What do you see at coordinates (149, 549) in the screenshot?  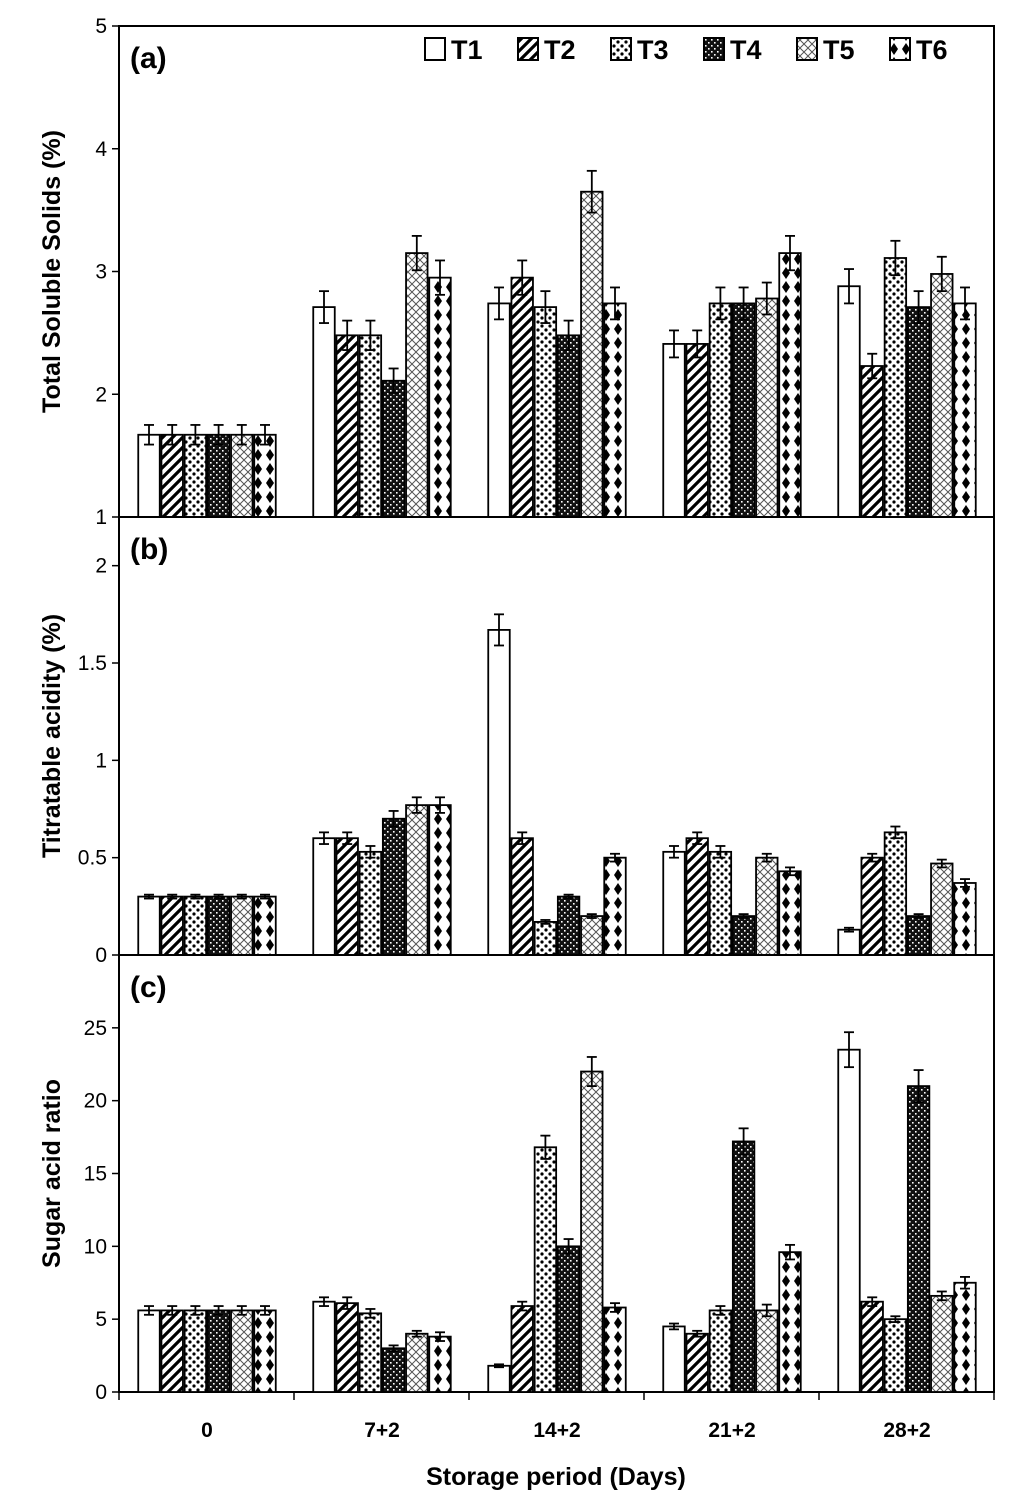 I see `panel-tag: (b)` at bounding box center [149, 549].